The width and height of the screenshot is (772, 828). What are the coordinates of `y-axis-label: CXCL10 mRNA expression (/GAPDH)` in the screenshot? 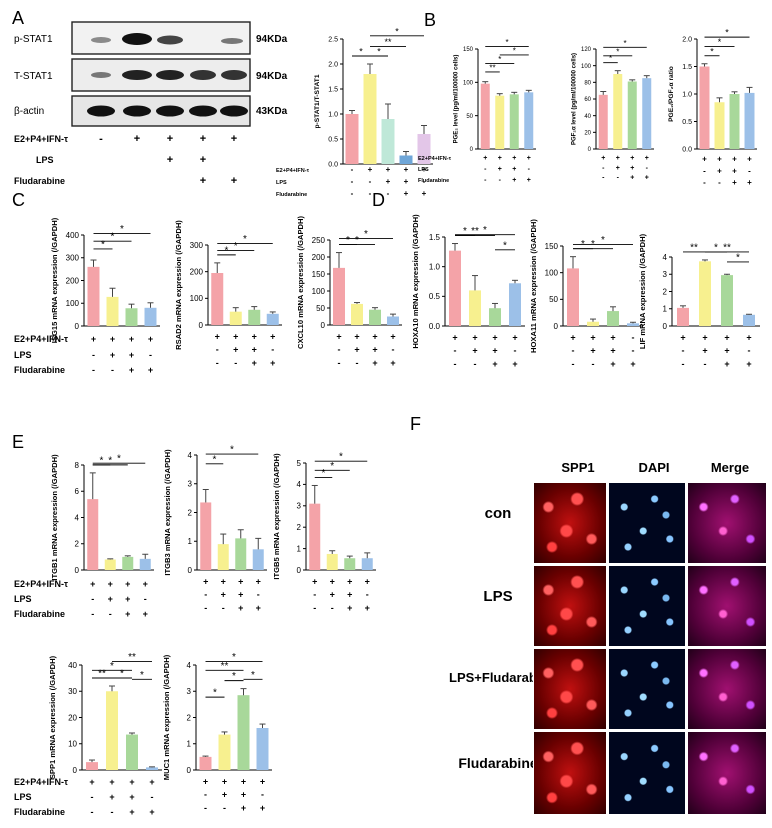 It's located at (300, 283).